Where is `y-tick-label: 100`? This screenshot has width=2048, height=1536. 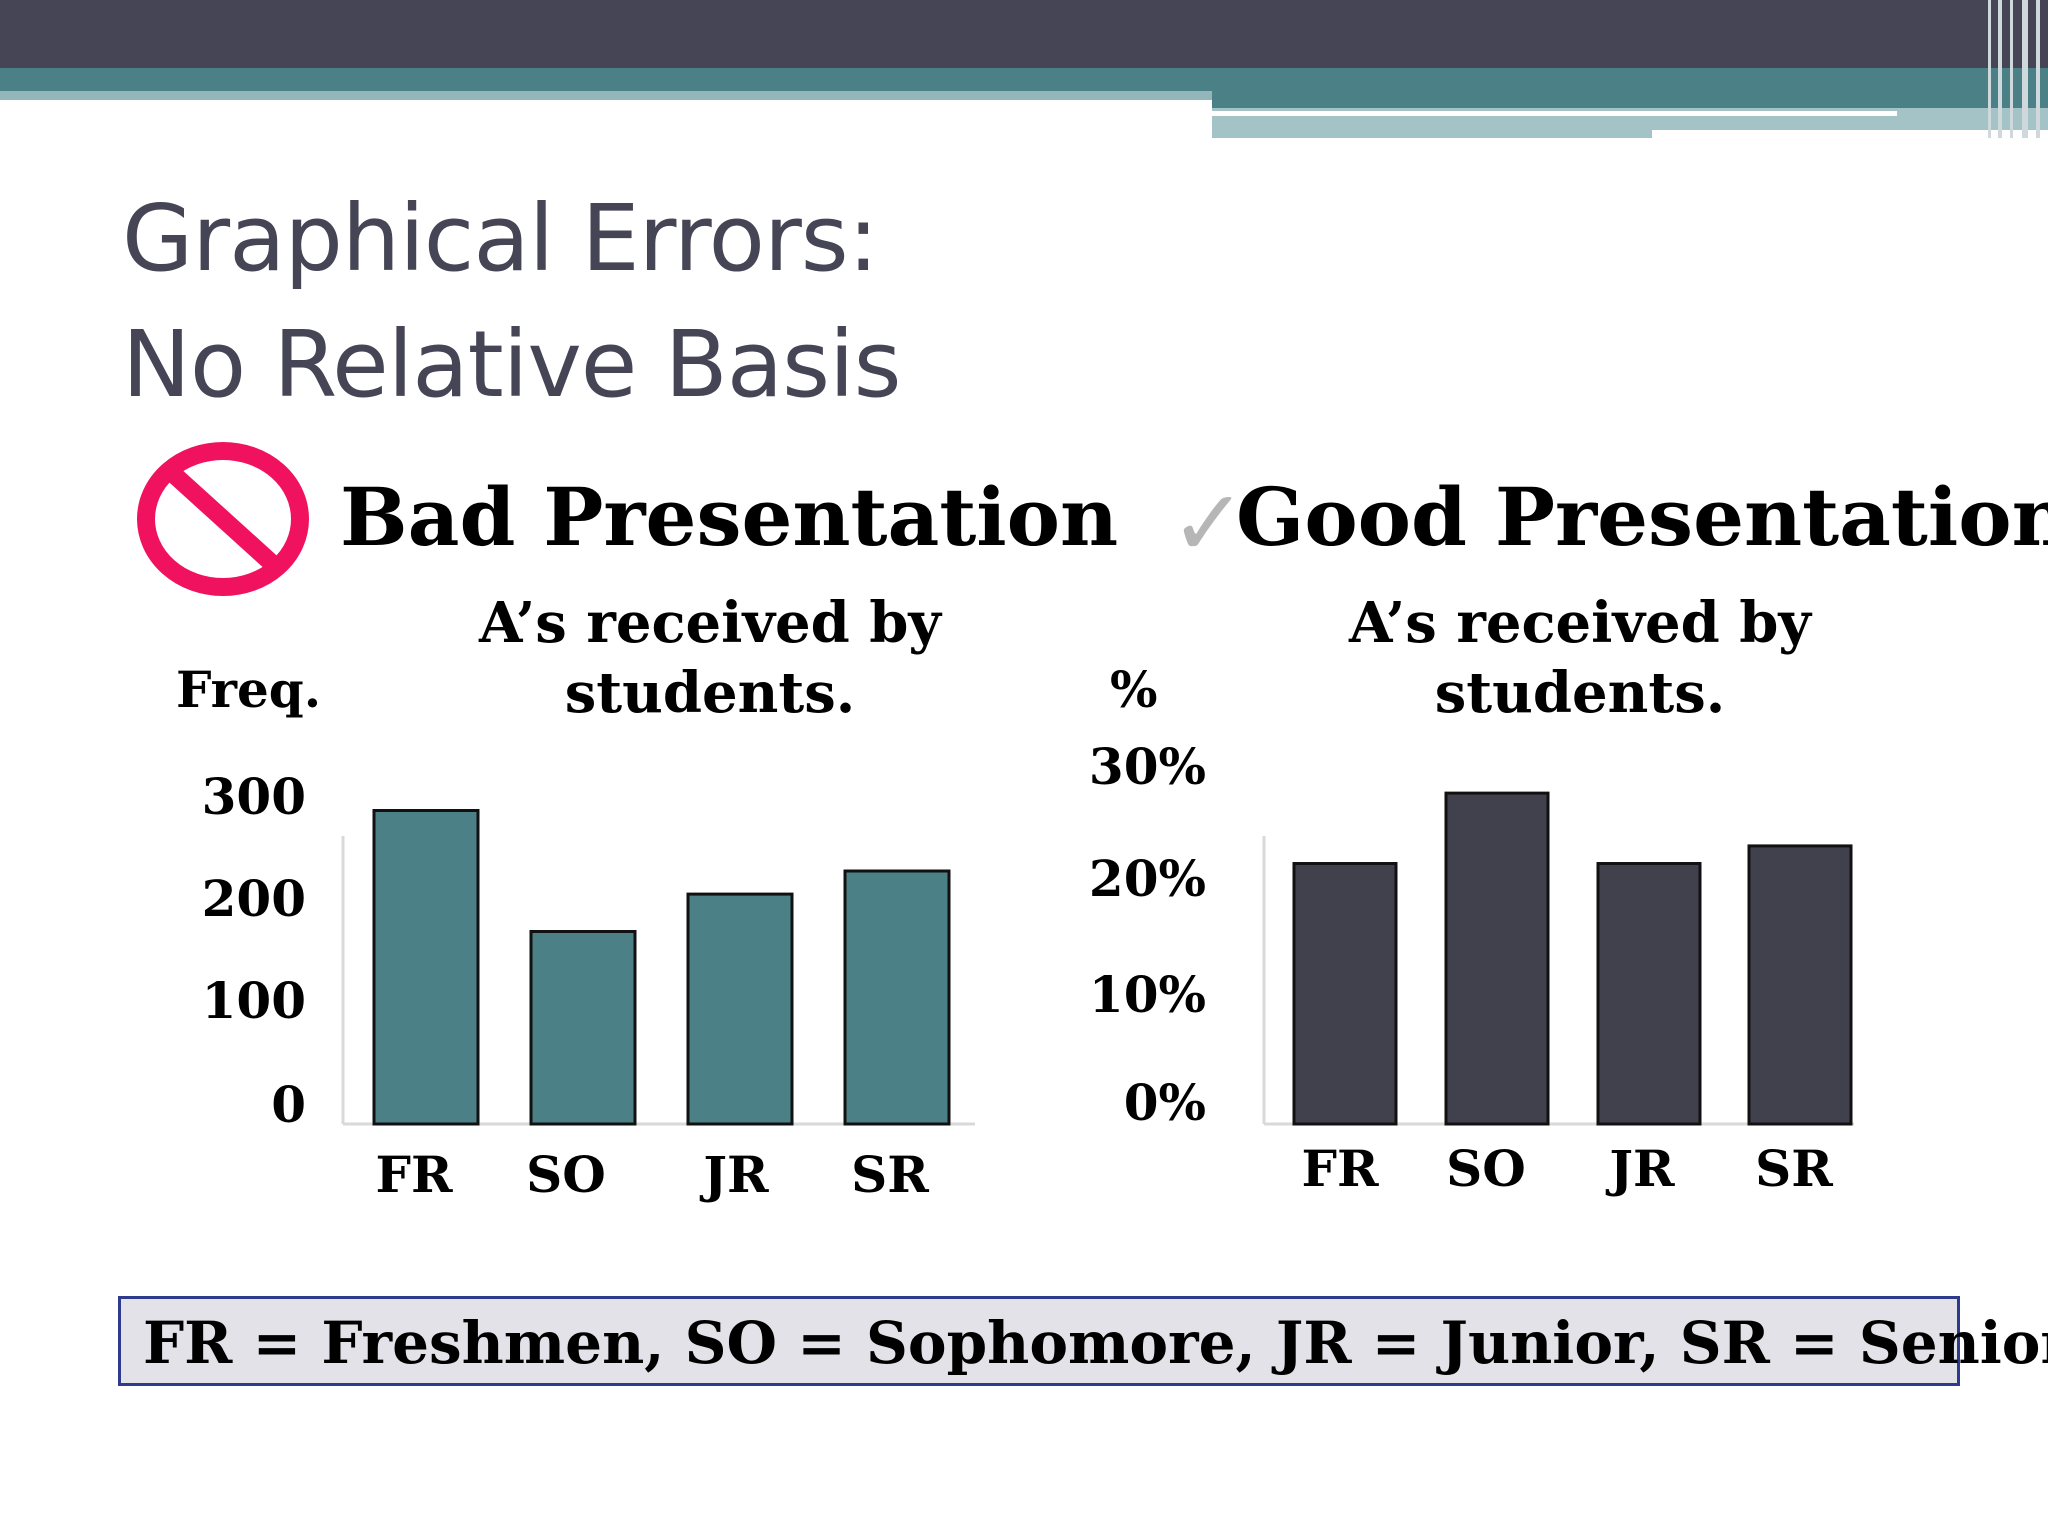
y-tick-label: 100 is located at coordinates (254, 1000).